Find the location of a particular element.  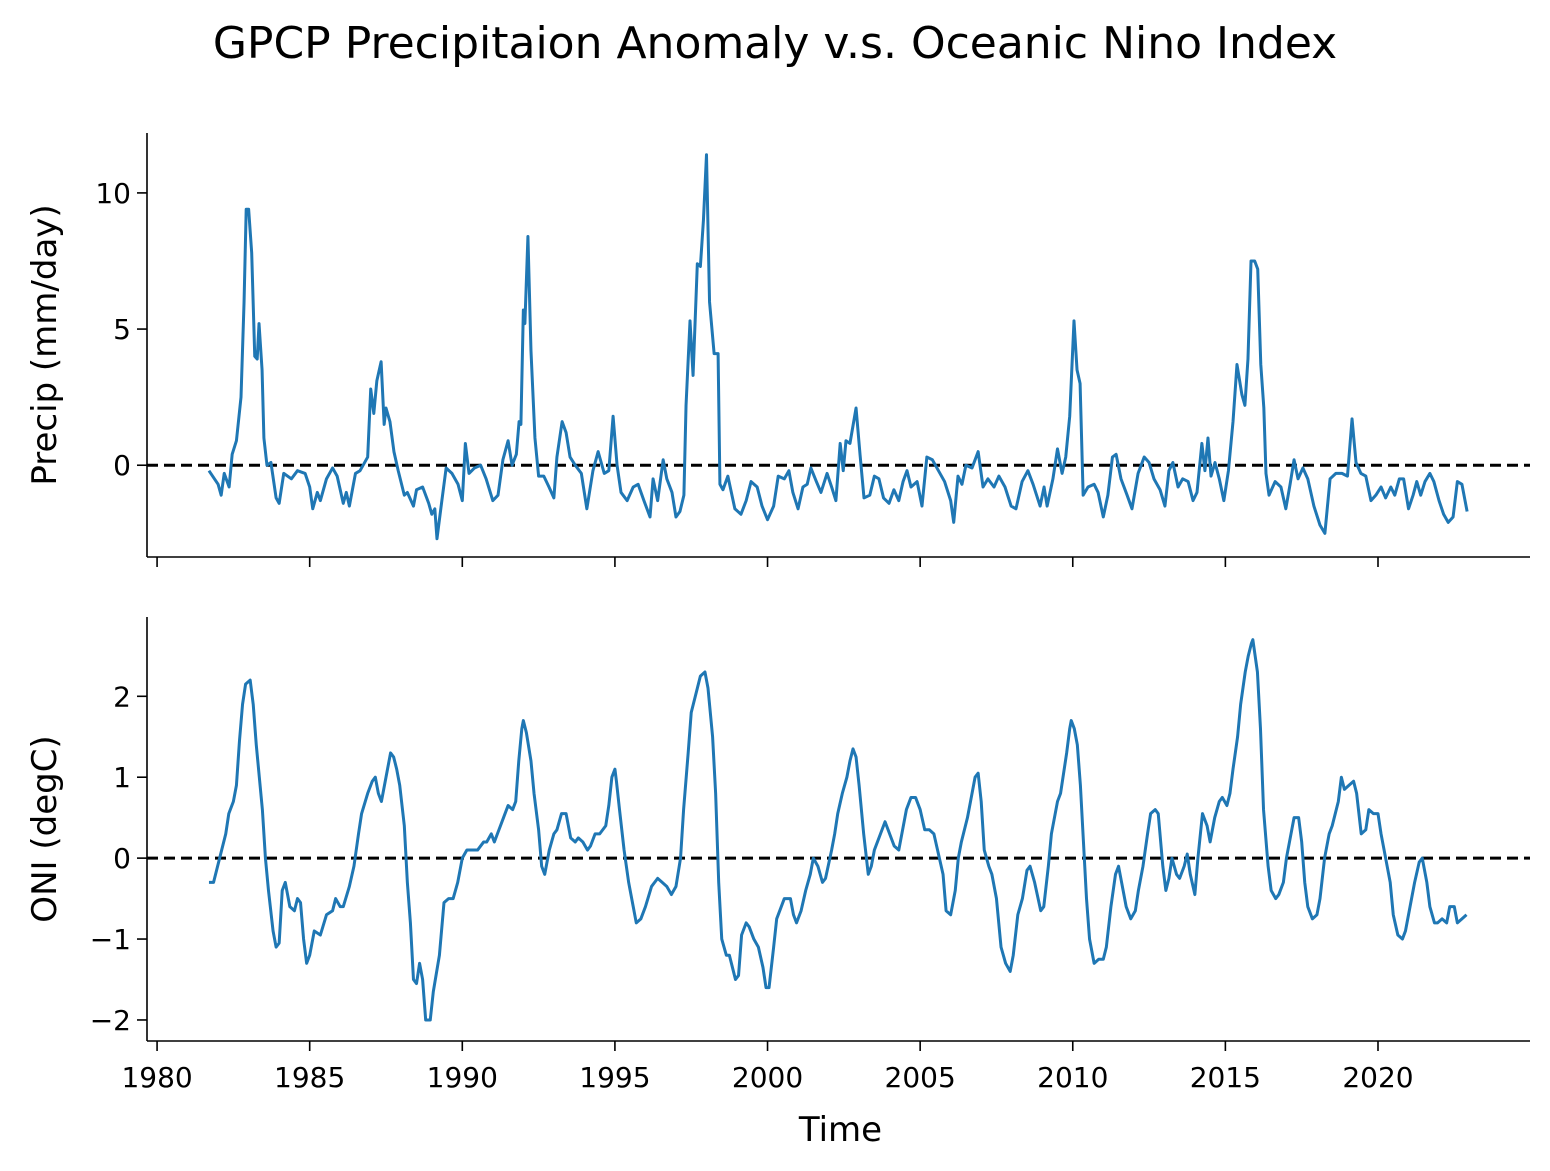

y-axis-label: ONI (degC) is located at coordinates (45, 828).